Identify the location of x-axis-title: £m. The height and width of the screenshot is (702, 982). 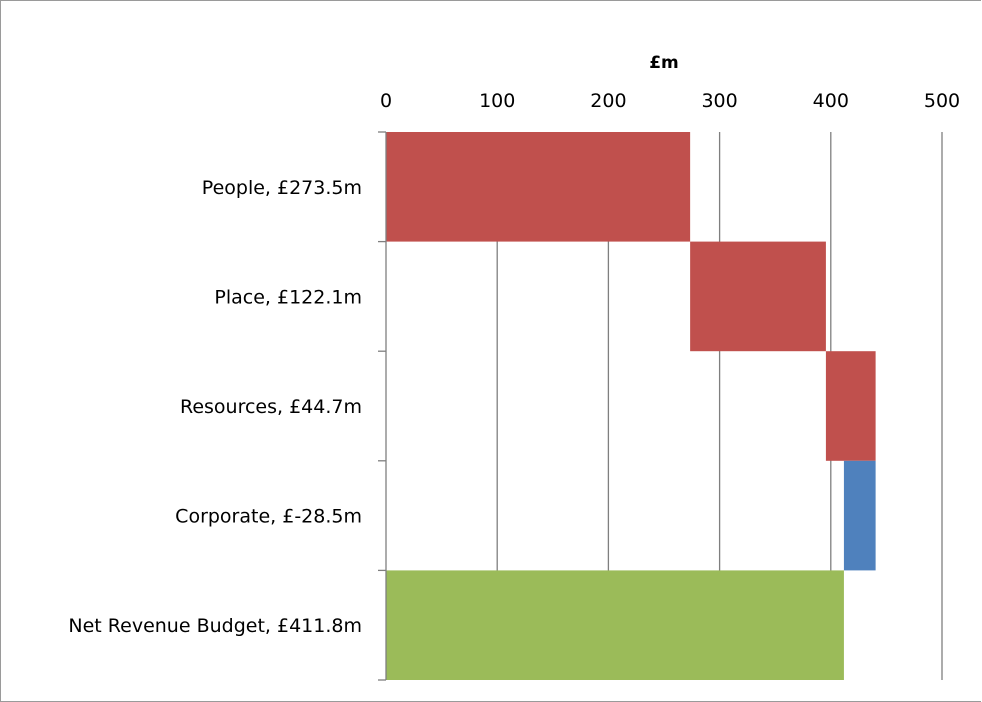
(664, 63).